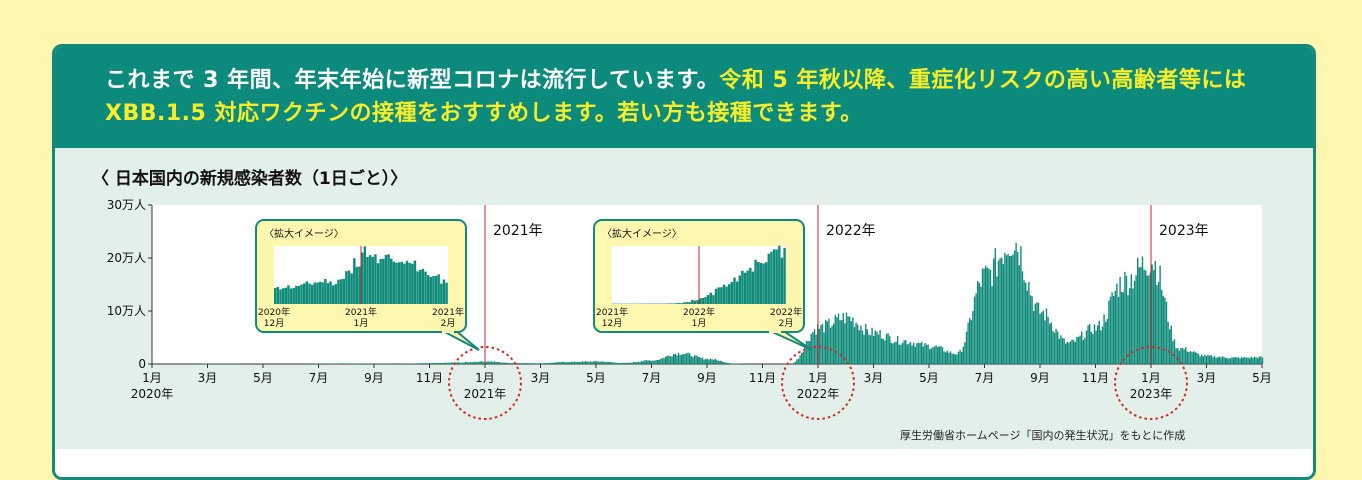  What do you see at coordinates (652, 378) in the screenshot?
I see `x-tick-label: 7月` at bounding box center [652, 378].